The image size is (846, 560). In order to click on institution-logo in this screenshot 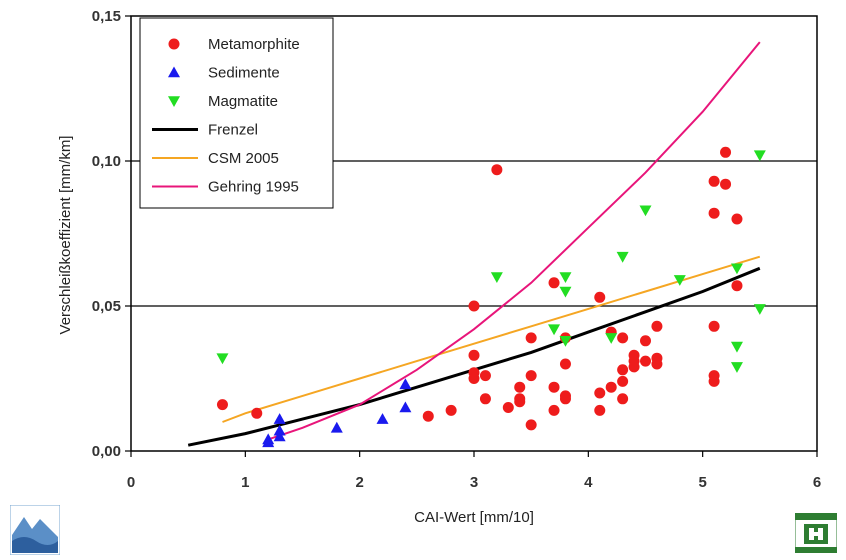, I will do `click(35, 530)`.